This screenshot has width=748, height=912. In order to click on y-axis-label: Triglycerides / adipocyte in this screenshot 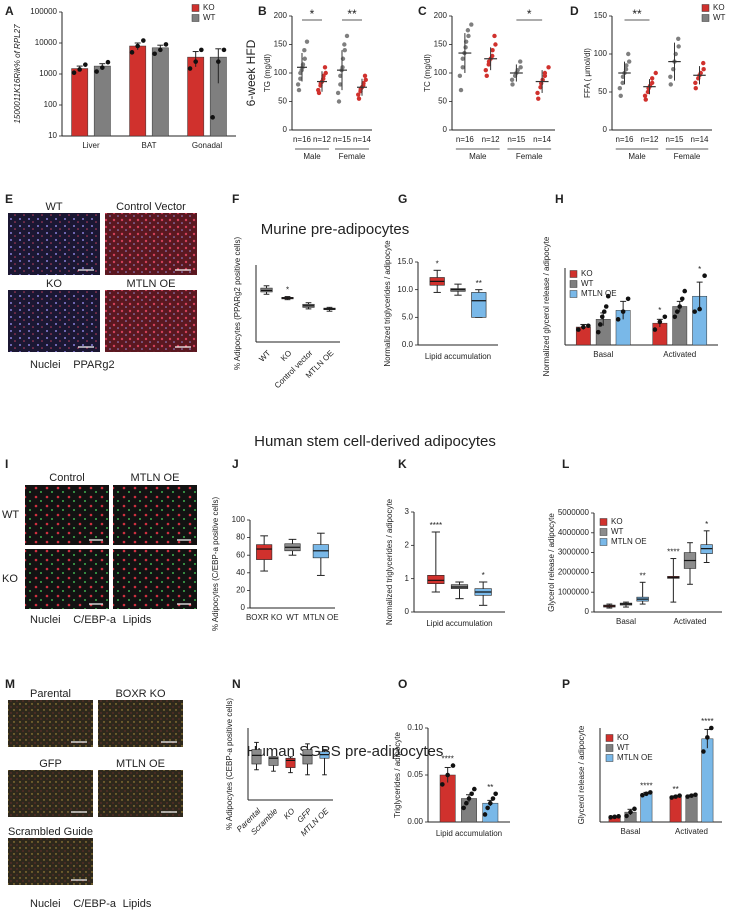, I will do `click(397, 774)`.